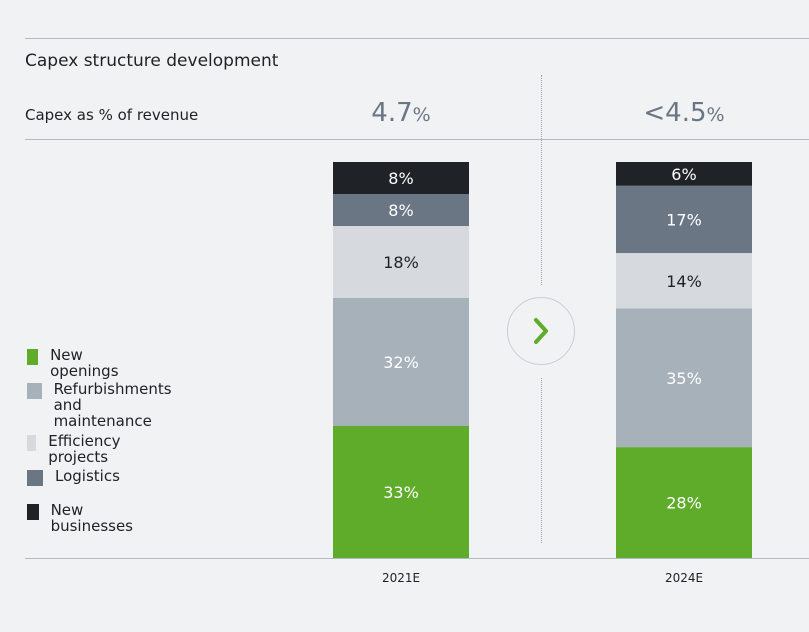 Image resolution: width=809 pixels, height=632 pixels. I want to click on x-tick-label: 2024E, so click(684, 578).